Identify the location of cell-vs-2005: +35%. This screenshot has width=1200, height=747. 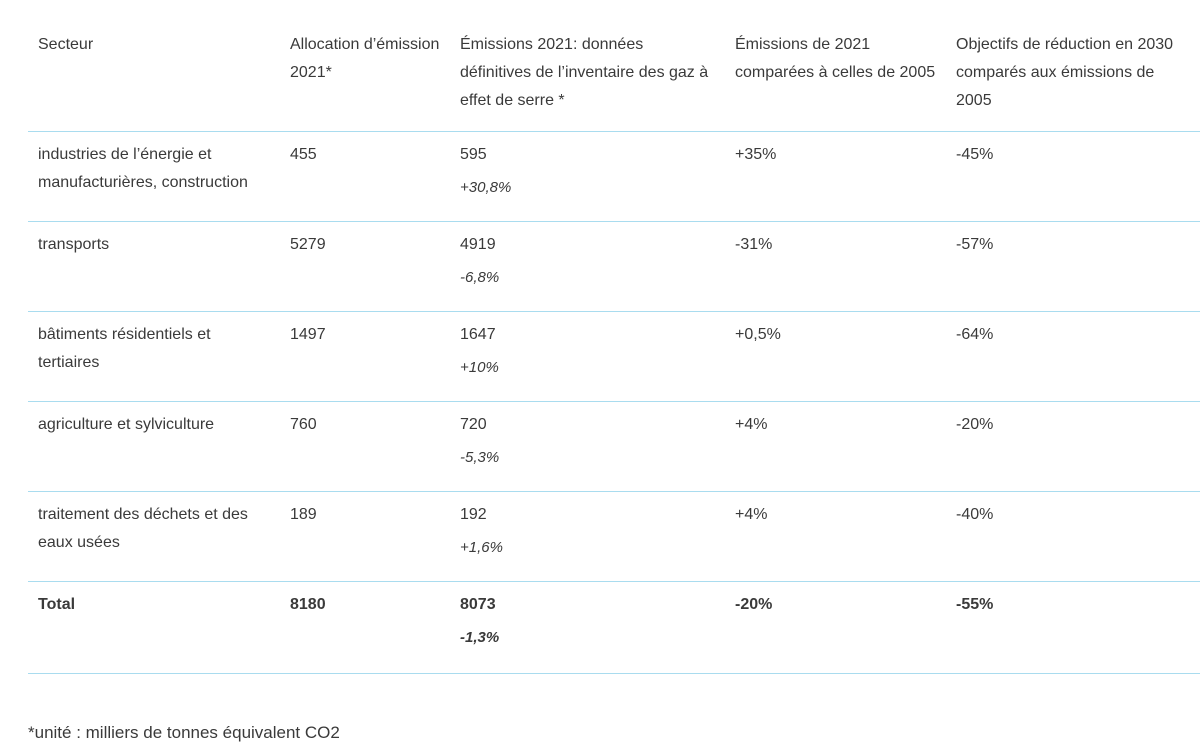
(835, 176).